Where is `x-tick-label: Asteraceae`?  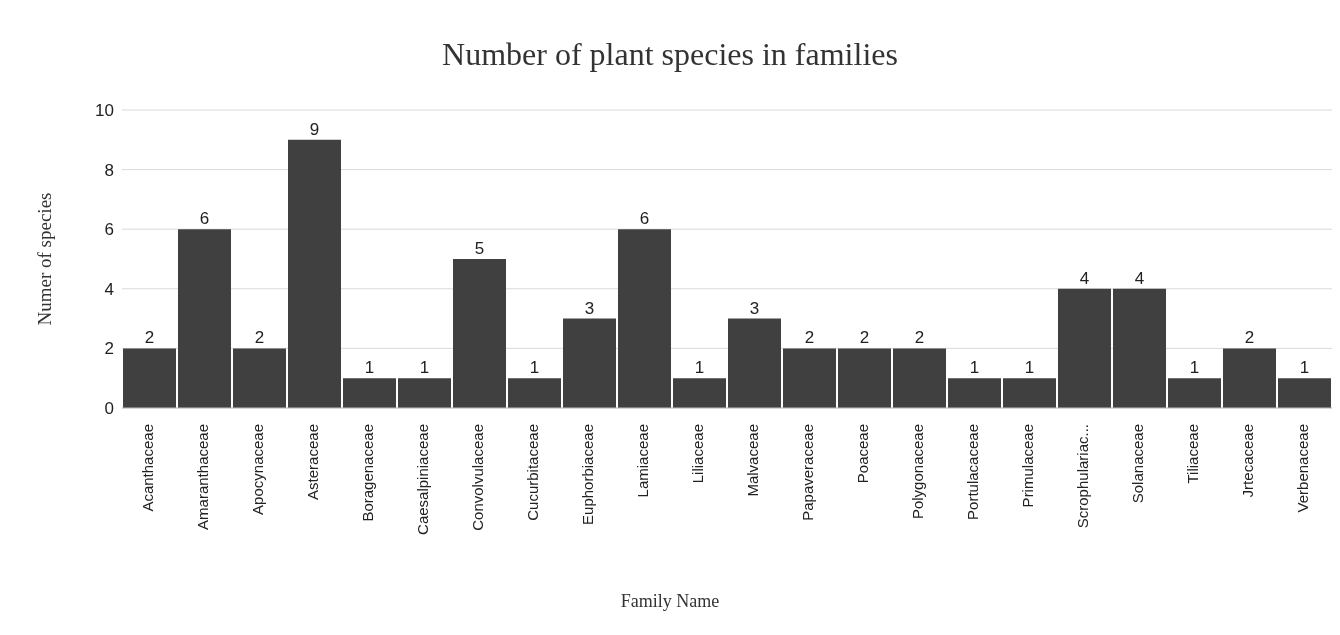
x-tick-label: Asteraceae is located at coordinates (313, 462).